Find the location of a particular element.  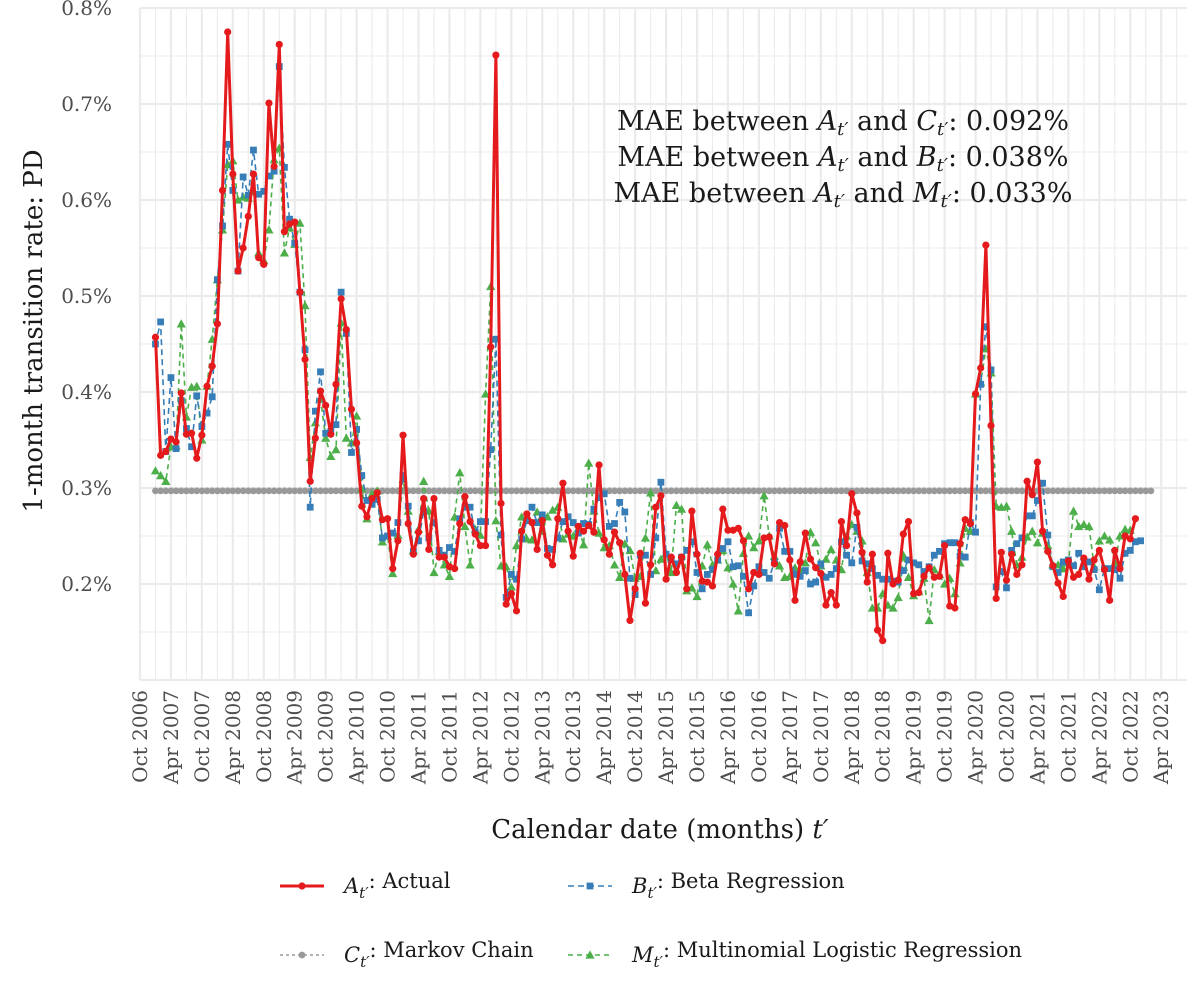

x-tick-label: Apr 2008 is located at coordinates (233, 737).